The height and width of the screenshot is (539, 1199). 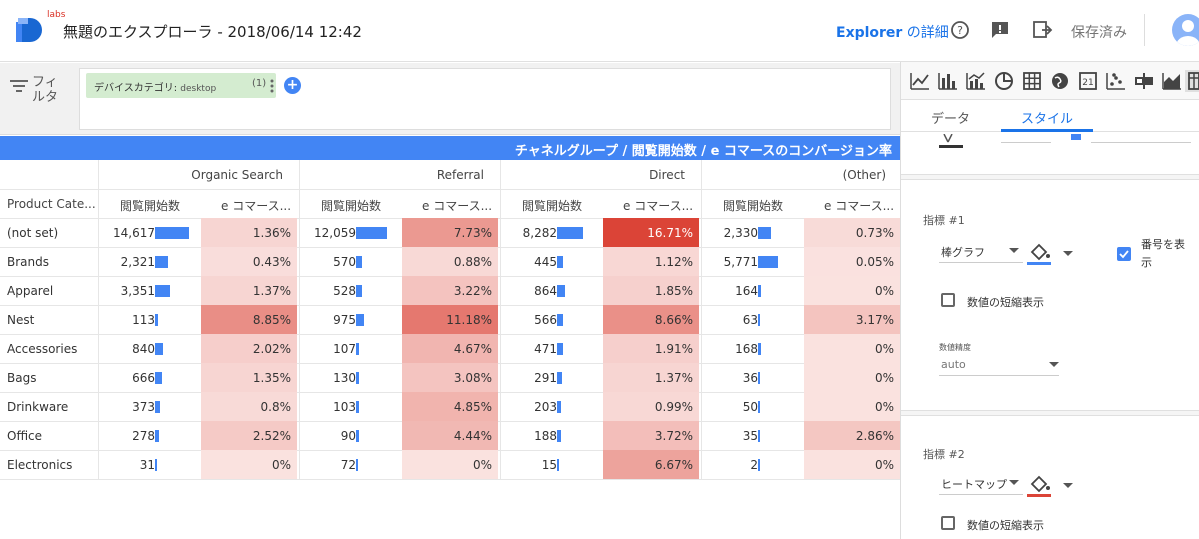 What do you see at coordinates (472, 262) in the screenshot?
I see `conversion-rate-value: 0.88%` at bounding box center [472, 262].